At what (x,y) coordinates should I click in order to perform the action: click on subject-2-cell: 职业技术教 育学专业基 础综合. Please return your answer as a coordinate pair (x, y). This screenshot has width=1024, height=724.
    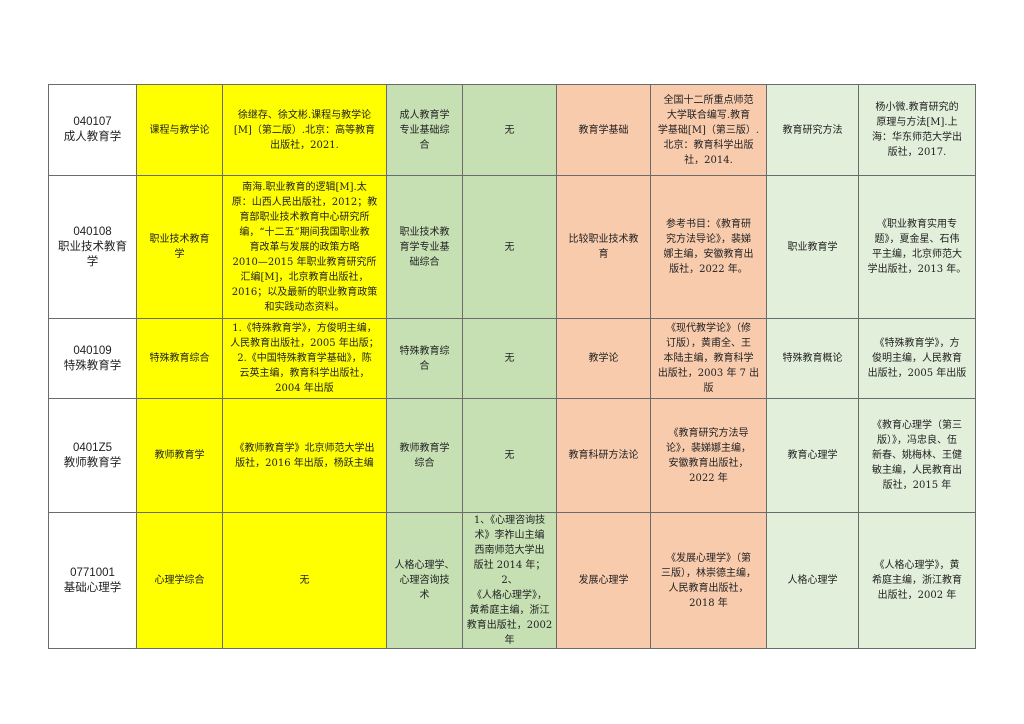
    Looking at the image, I should click on (424, 247).